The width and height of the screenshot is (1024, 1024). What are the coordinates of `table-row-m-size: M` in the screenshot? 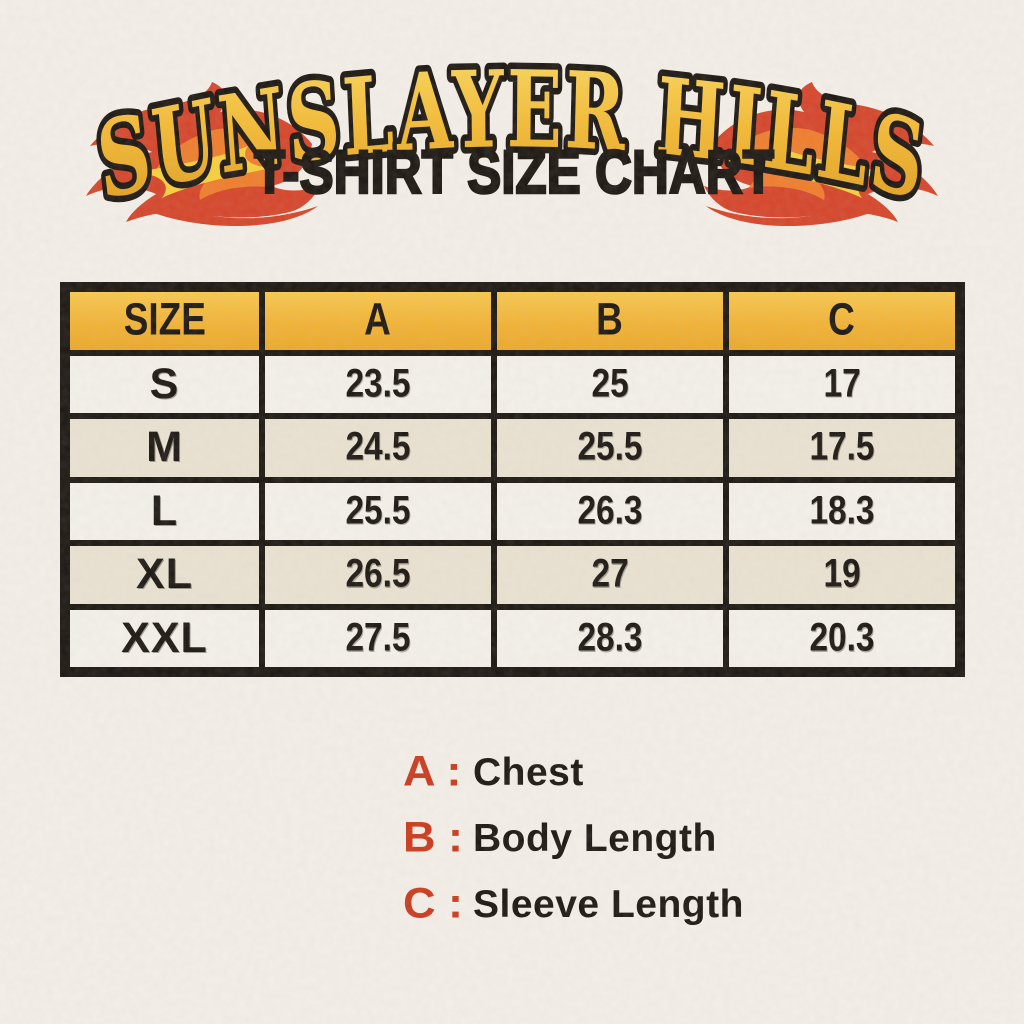 It's located at (164, 448).